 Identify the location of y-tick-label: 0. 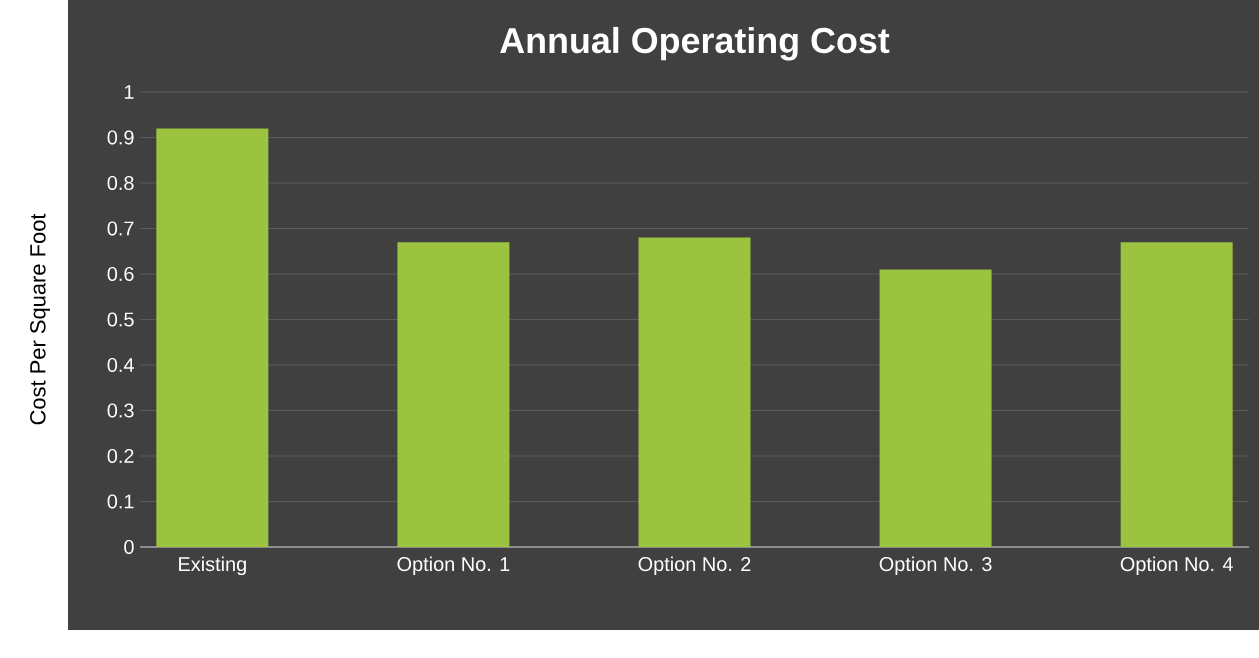
(129, 547).